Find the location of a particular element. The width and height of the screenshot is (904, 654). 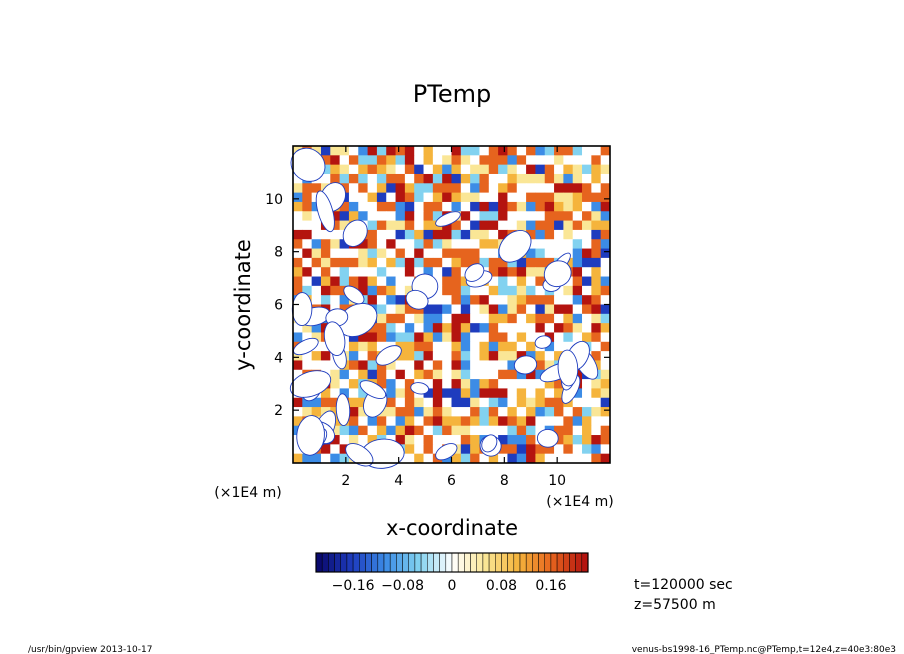

y-tick-label: 2 is located at coordinates (278, 411).